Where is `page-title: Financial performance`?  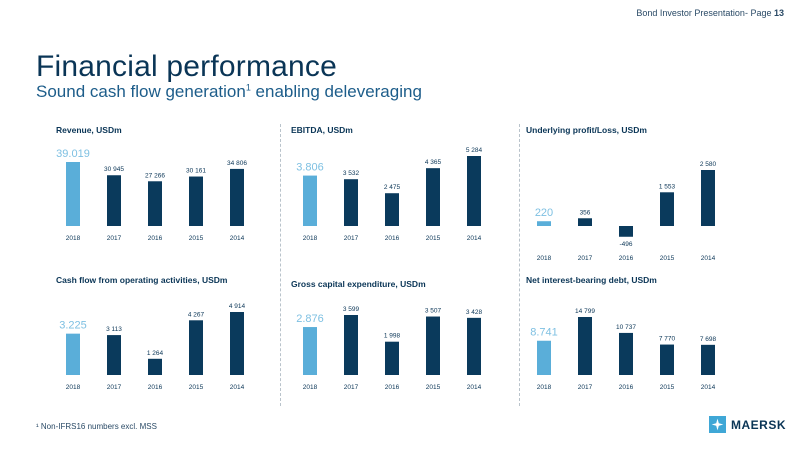
page-title: Financial performance is located at coordinates (187, 66).